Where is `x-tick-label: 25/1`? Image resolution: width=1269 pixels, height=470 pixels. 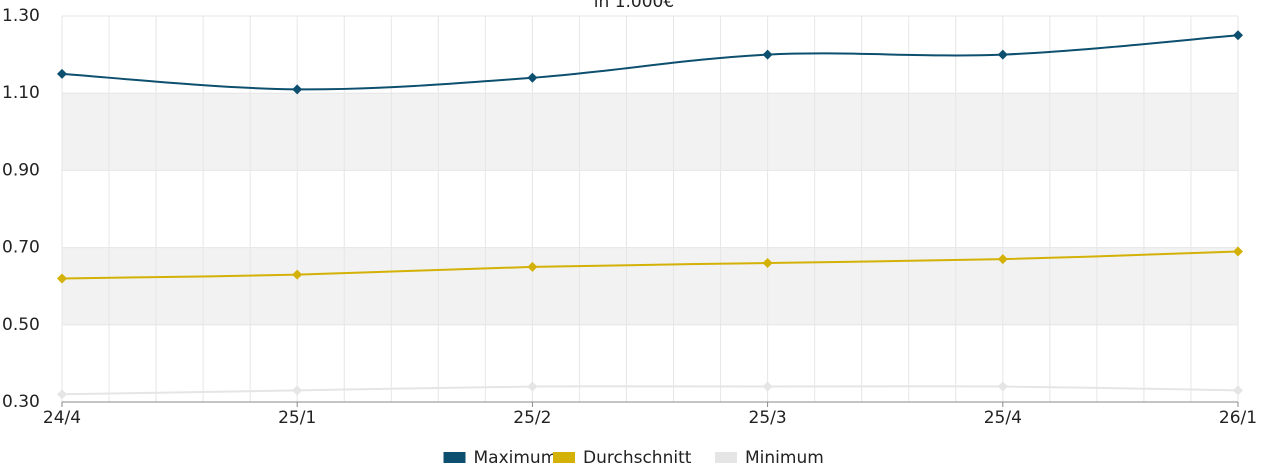 x-tick-label: 25/1 is located at coordinates (297, 418).